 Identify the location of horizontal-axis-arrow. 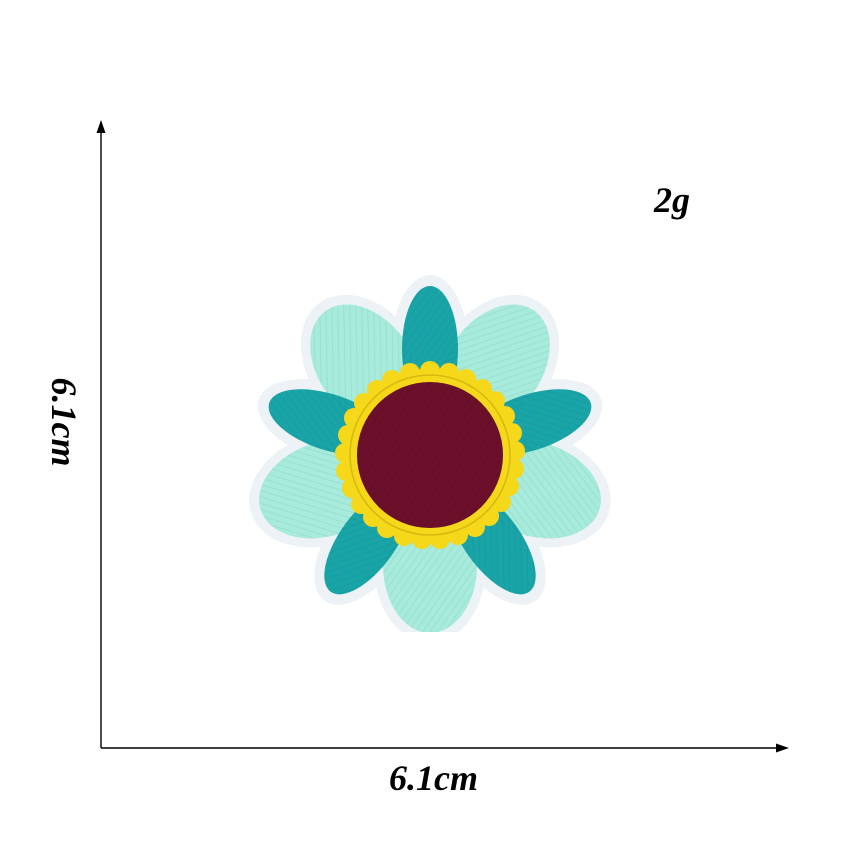
(782, 748).